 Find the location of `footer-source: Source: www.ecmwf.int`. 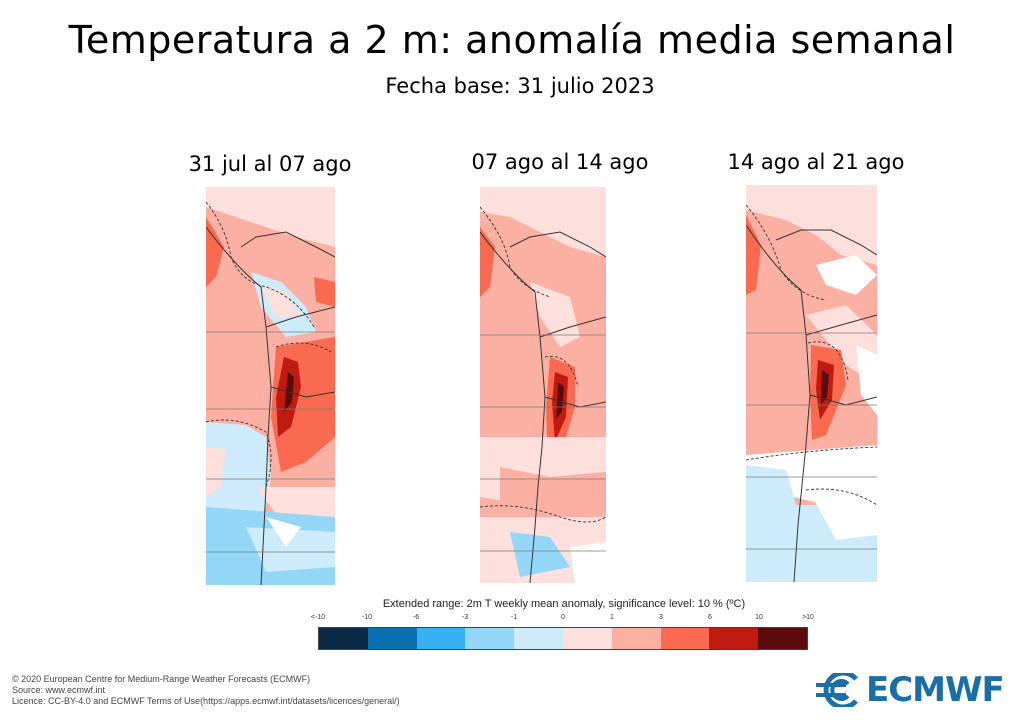

footer-source: Source: www.ecmwf.int is located at coordinates (59, 690).